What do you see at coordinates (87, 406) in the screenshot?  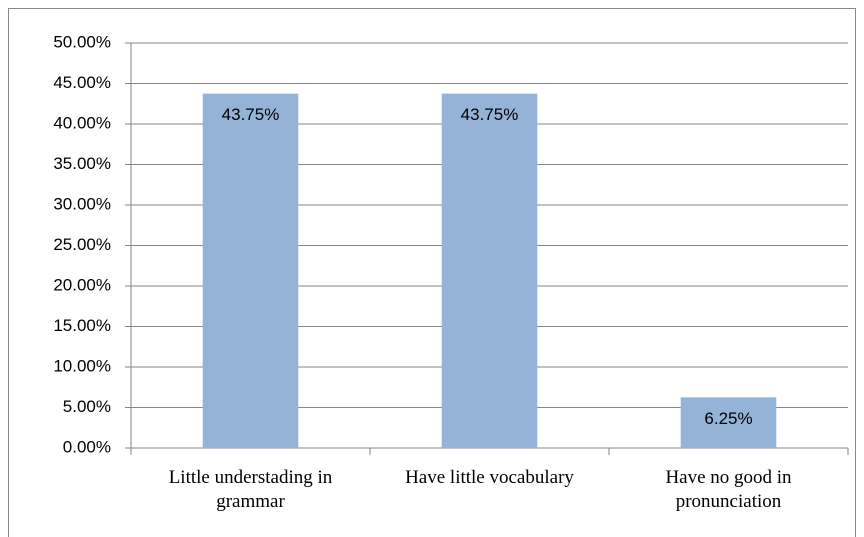 I see `y-tick-label: 5.00%` at bounding box center [87, 406].